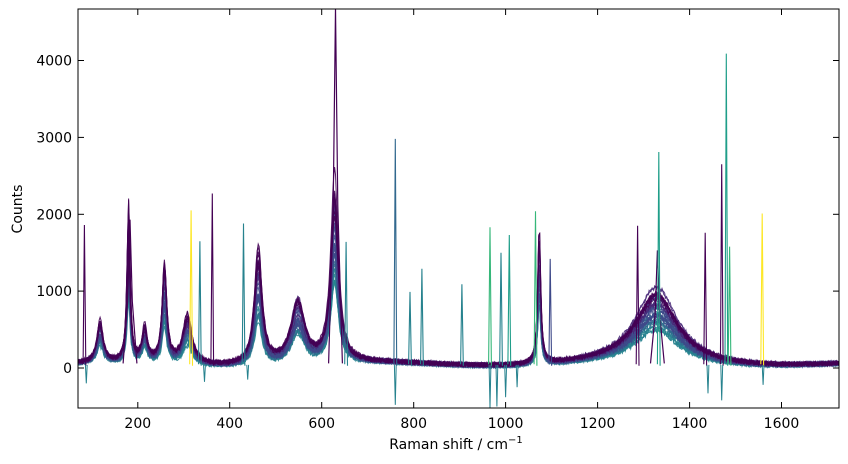 The height and width of the screenshot is (464, 848). I want to click on x-tick-label: 200, so click(137, 424).